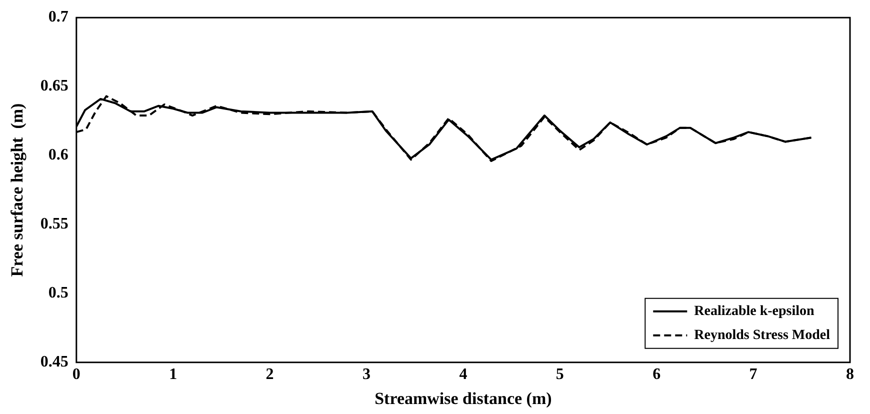 The width and height of the screenshot is (870, 414). I want to click on x-tick-label: 4, so click(463, 375).